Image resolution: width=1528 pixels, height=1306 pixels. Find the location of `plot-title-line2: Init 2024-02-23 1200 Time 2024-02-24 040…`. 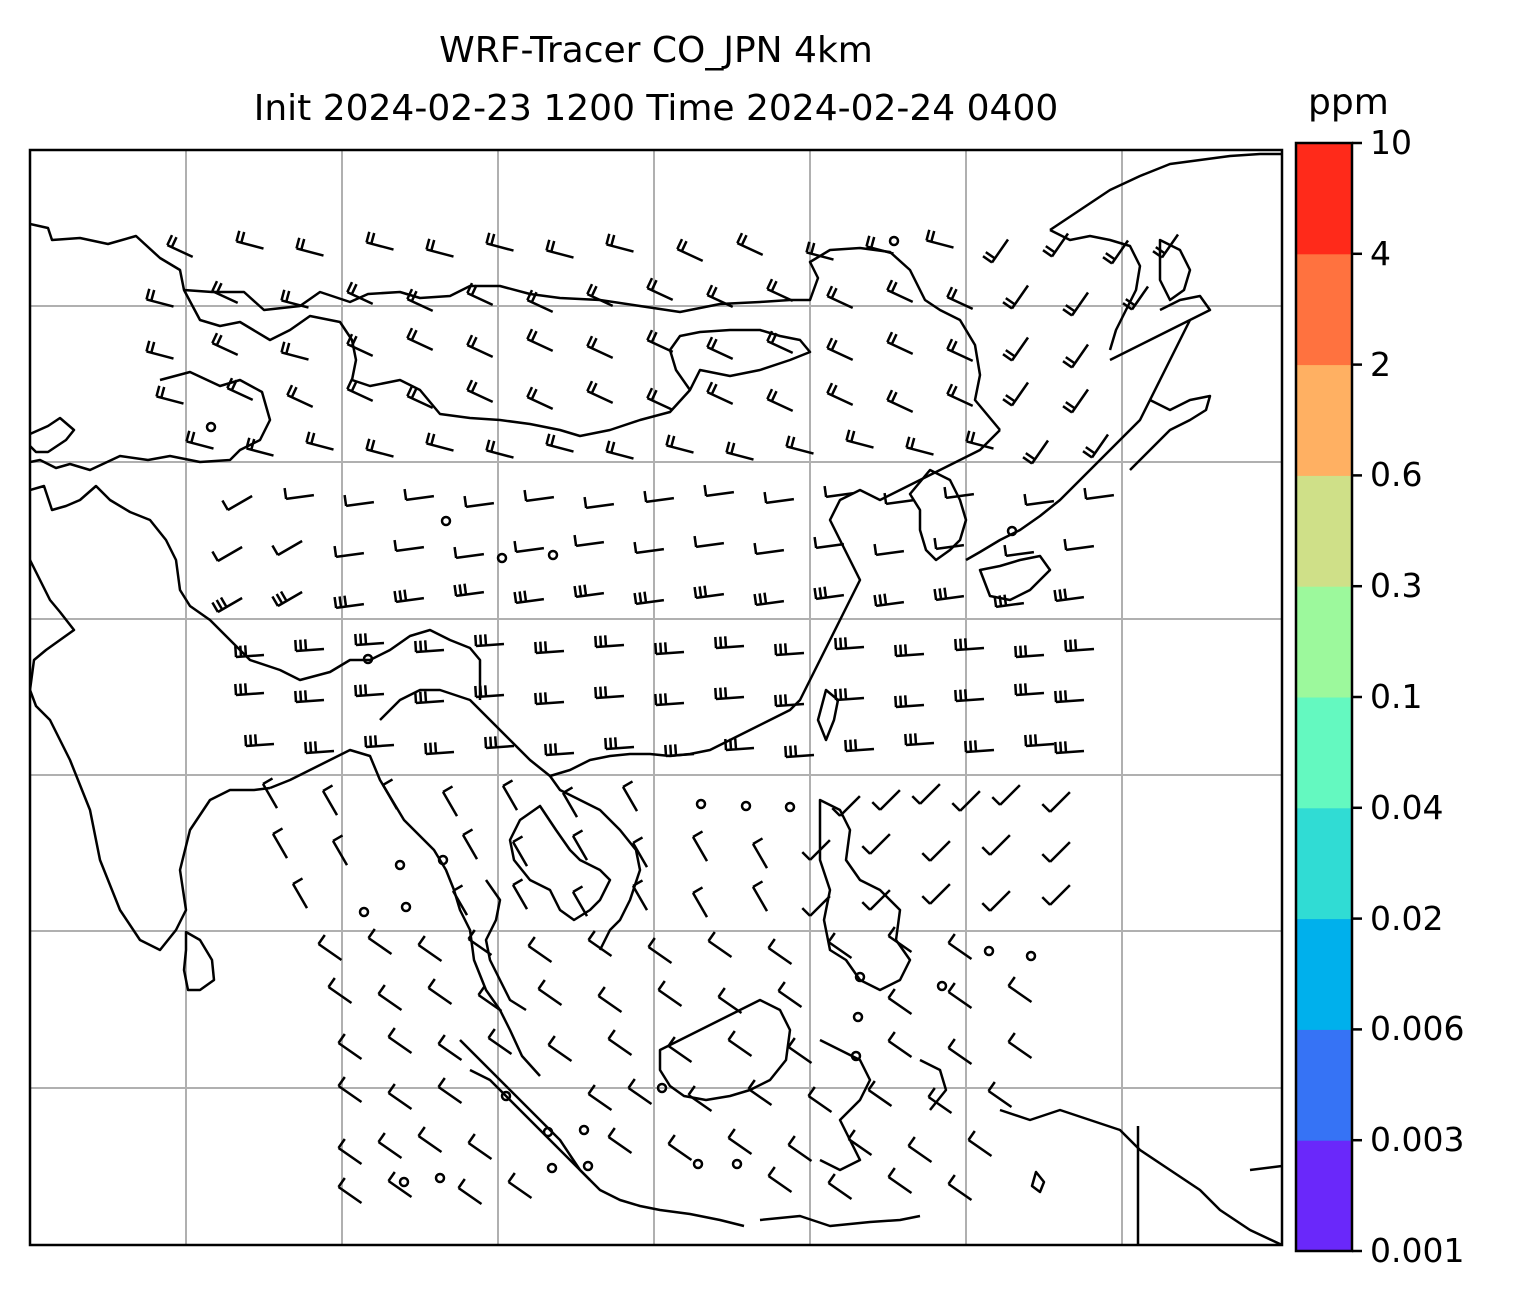

plot-title-line2: Init 2024-02-23 1200 Time 2024-02-24 040… is located at coordinates (656, 108).